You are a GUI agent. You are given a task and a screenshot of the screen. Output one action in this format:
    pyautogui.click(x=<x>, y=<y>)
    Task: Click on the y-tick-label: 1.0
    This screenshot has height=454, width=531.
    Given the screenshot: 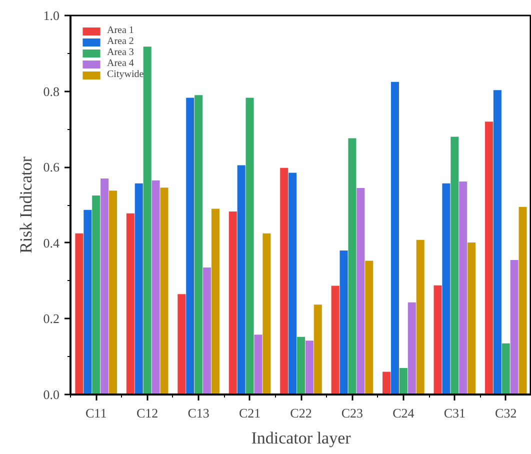 What is the action you would take?
    pyautogui.click(x=51, y=15)
    